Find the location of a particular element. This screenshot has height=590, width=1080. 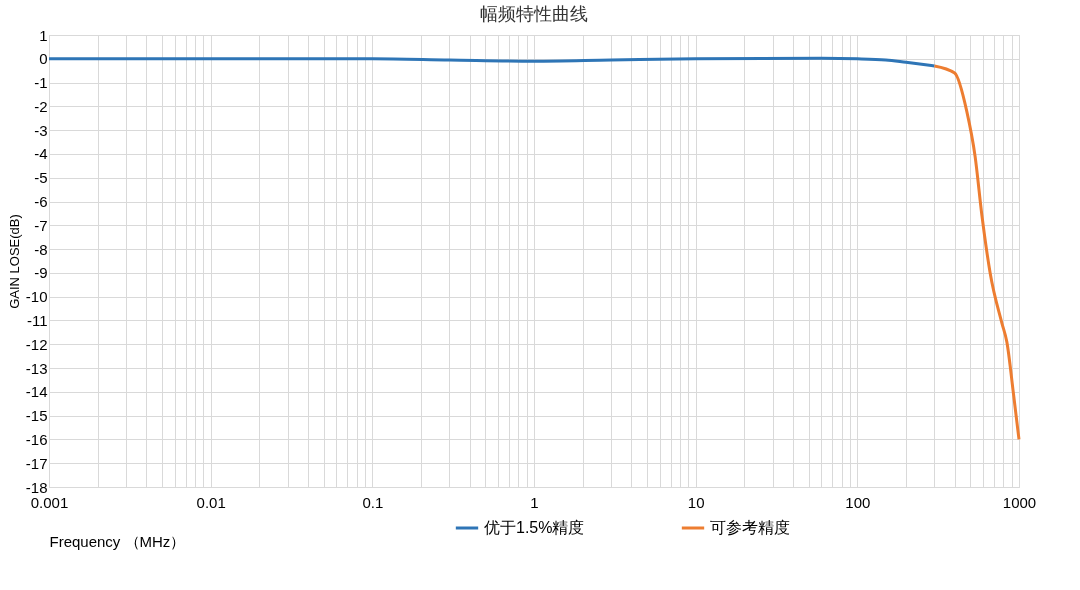

legend-label: 优于1.5%精度 is located at coordinates (534, 527).